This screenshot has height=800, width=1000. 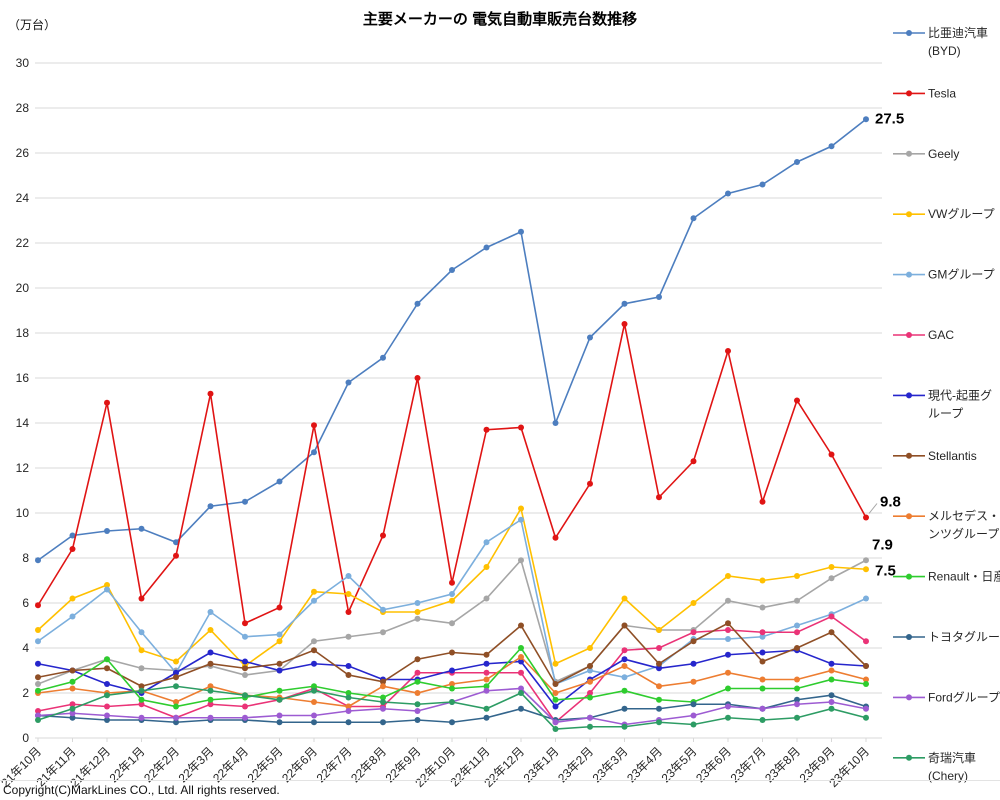 I want to click on y-axis-unit-label: （万台）, so click(x=32, y=25).